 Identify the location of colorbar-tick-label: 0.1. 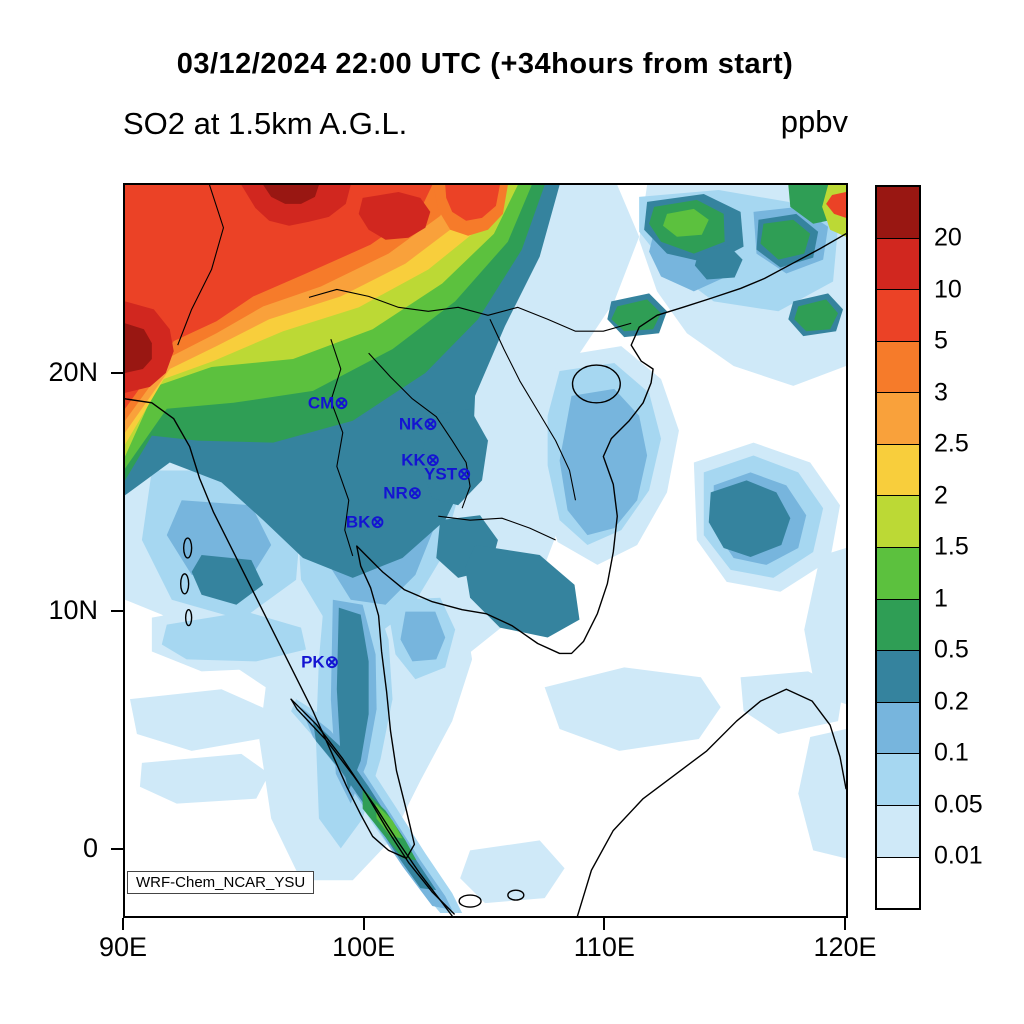
(951, 752).